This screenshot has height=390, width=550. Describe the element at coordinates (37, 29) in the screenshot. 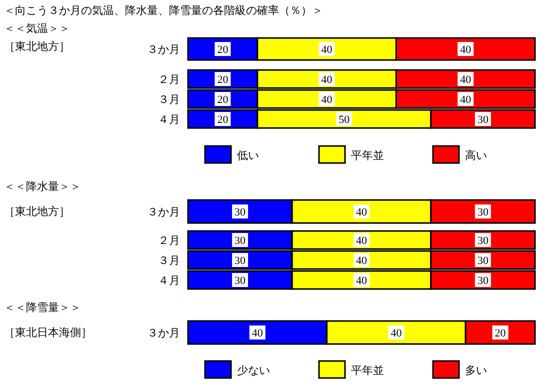

I see `text: ＜＜気温＞＞` at that location.